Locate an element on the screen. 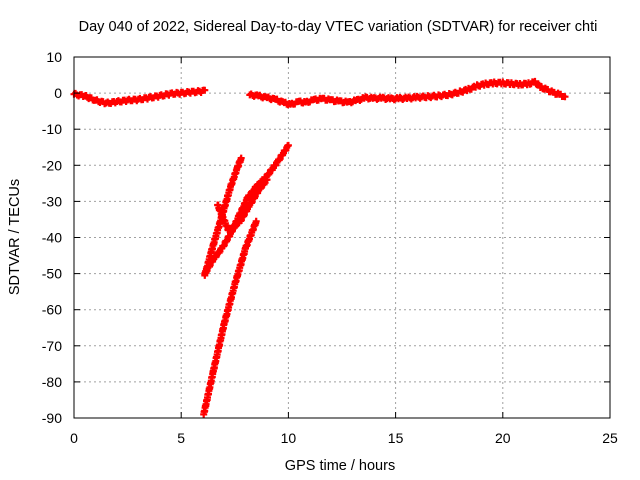  y-tick-label: 10 is located at coordinates (54, 57).